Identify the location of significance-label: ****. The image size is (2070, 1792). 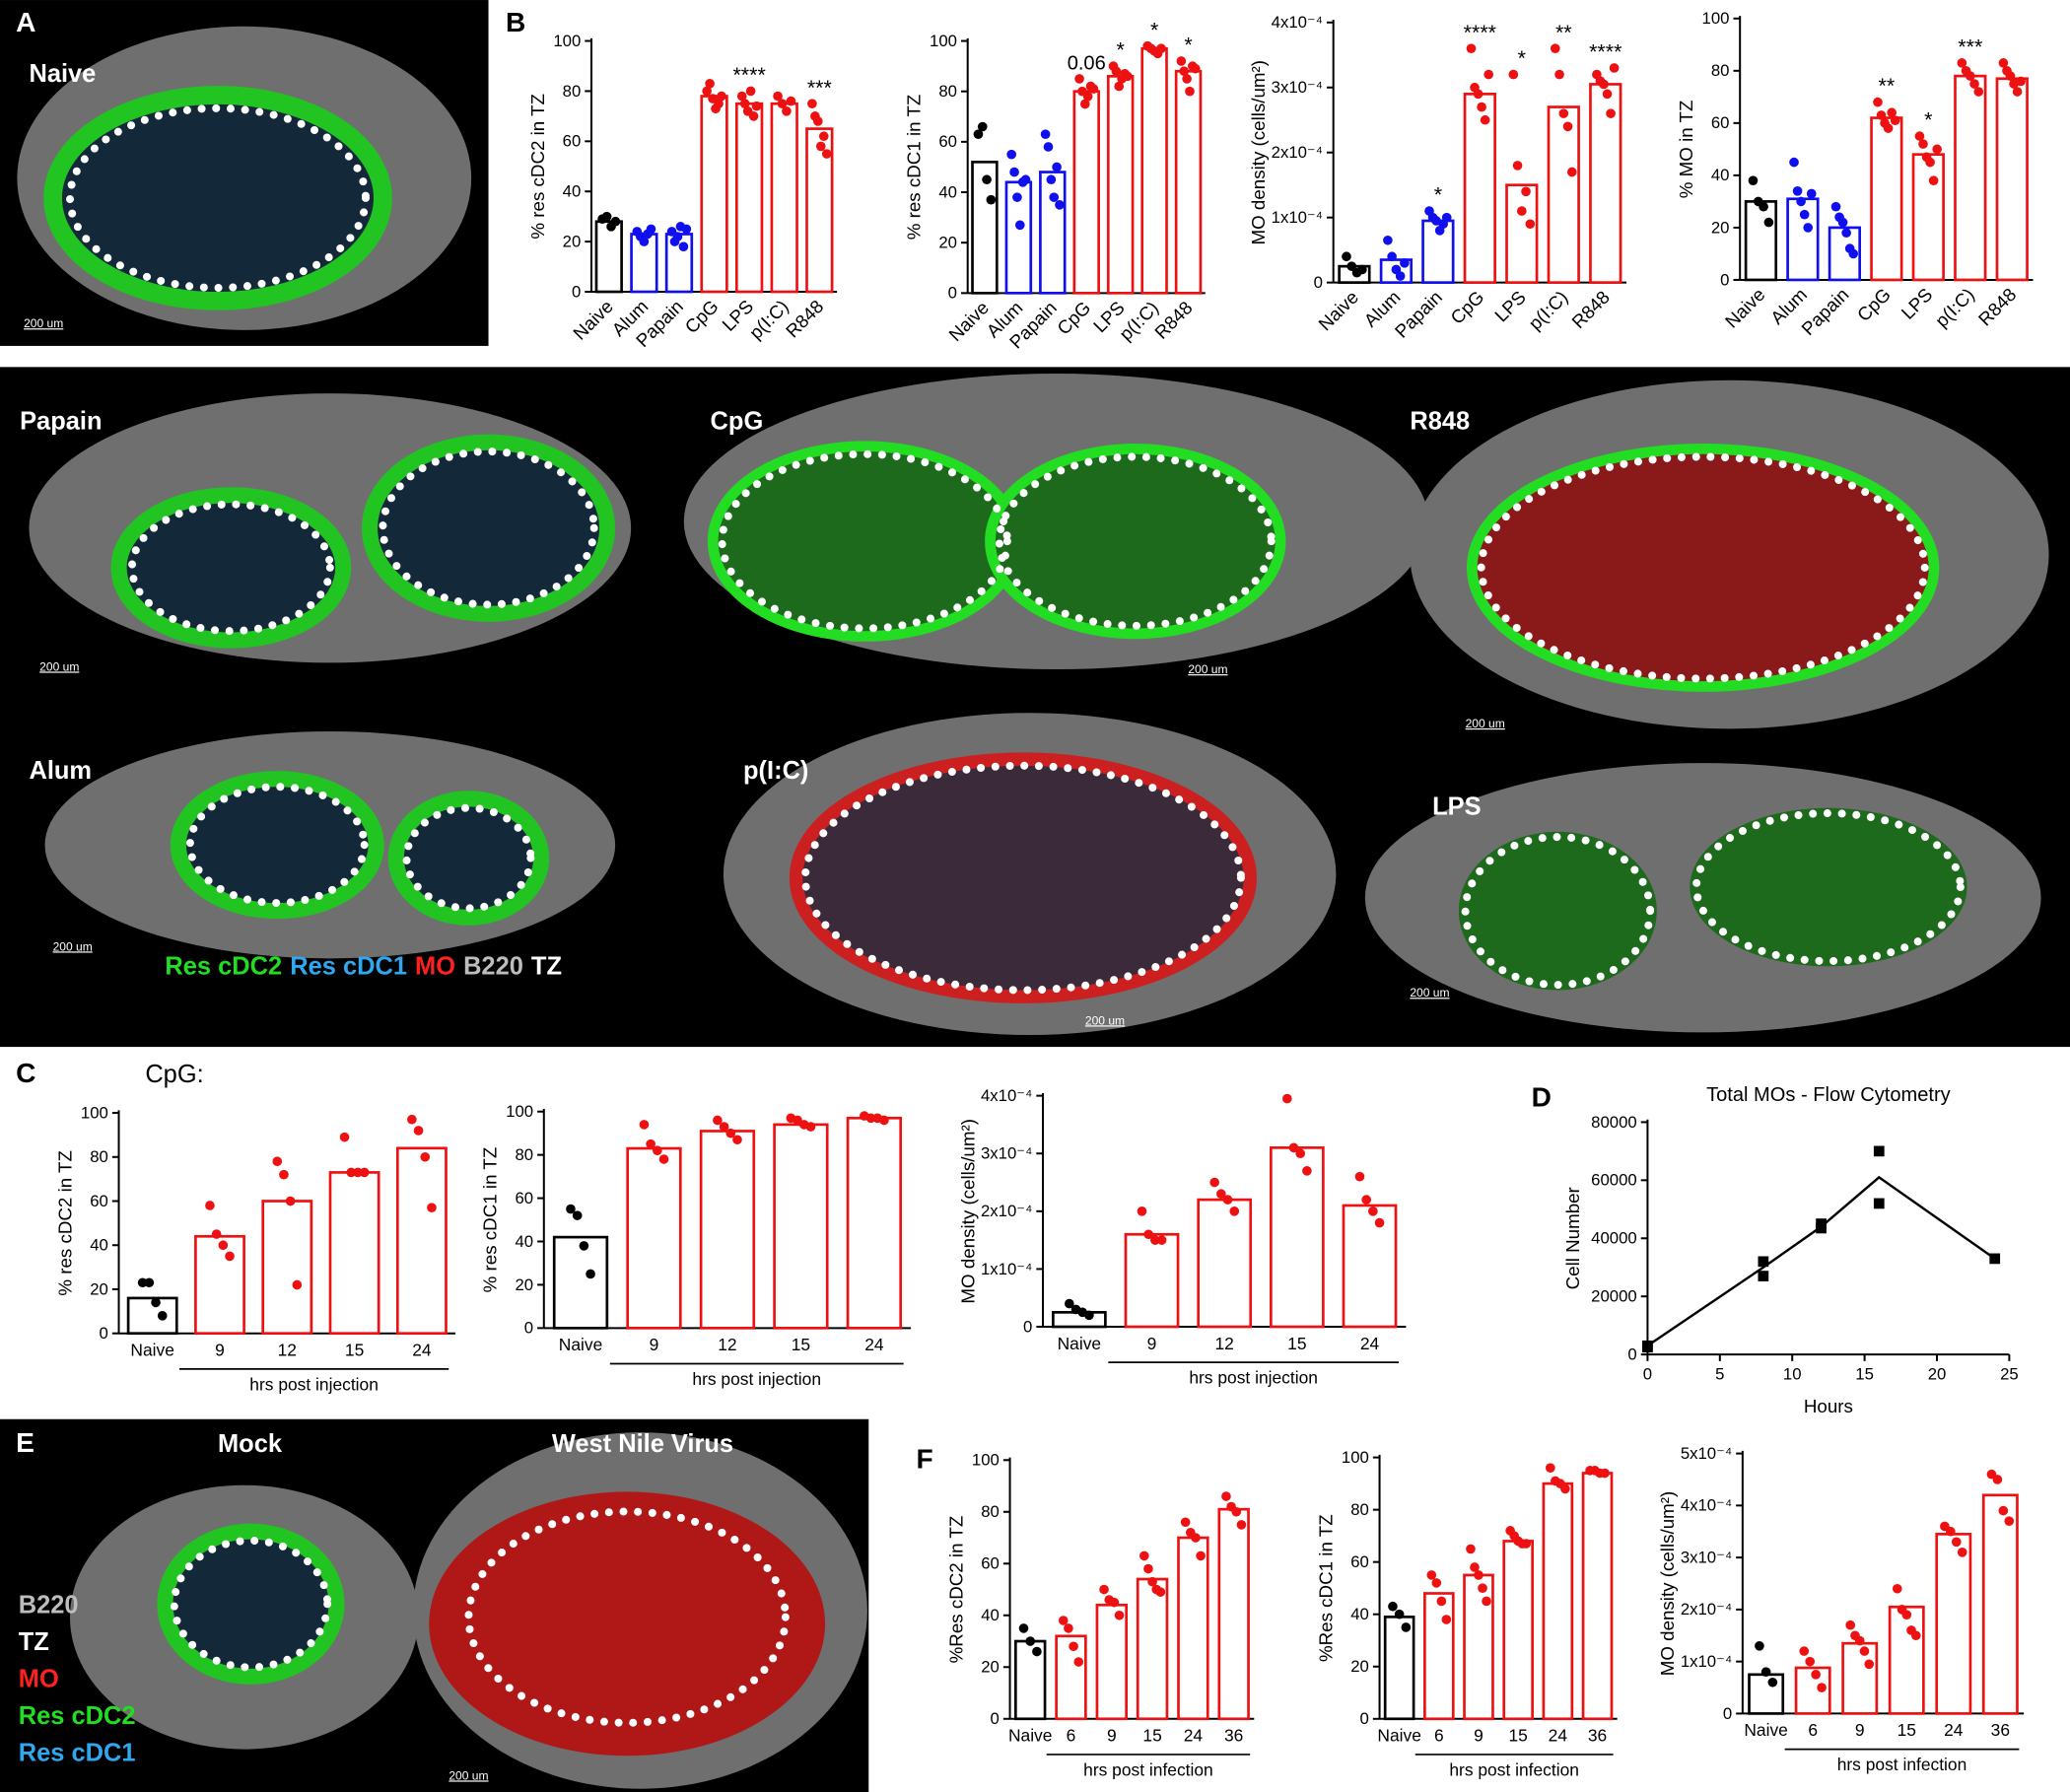
(749, 75).